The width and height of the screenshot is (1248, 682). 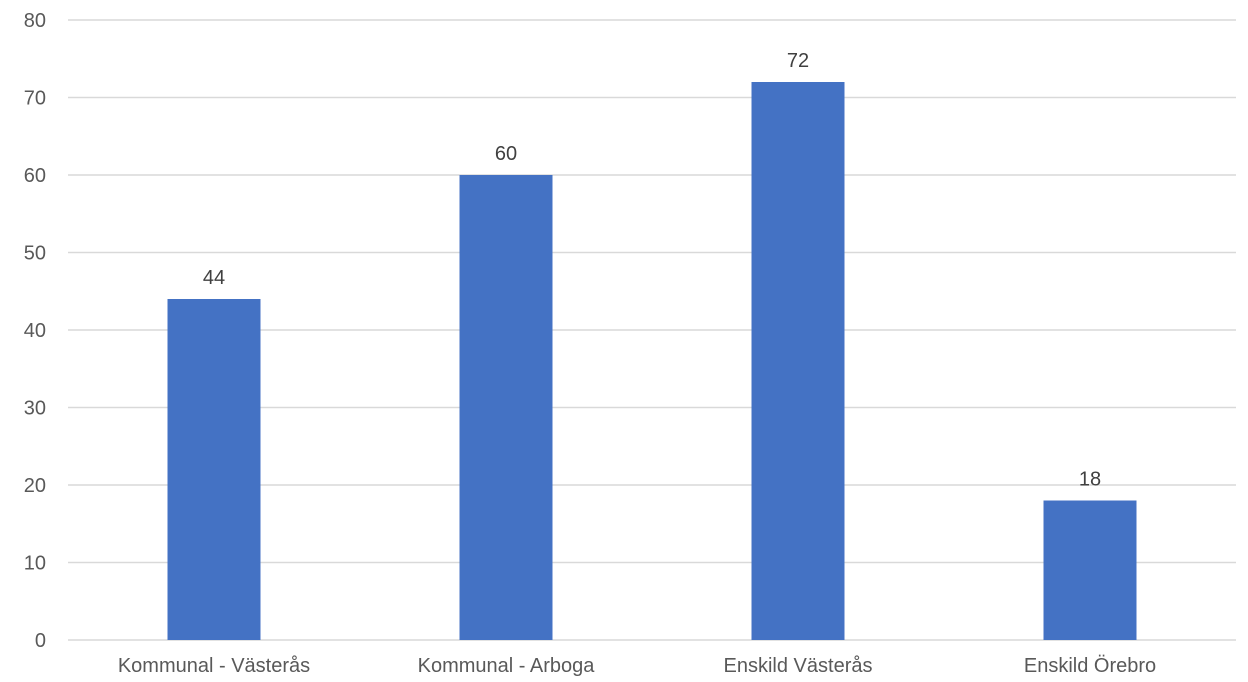 What do you see at coordinates (507, 666) in the screenshot?
I see `category-label: Kommunal - Arboga` at bounding box center [507, 666].